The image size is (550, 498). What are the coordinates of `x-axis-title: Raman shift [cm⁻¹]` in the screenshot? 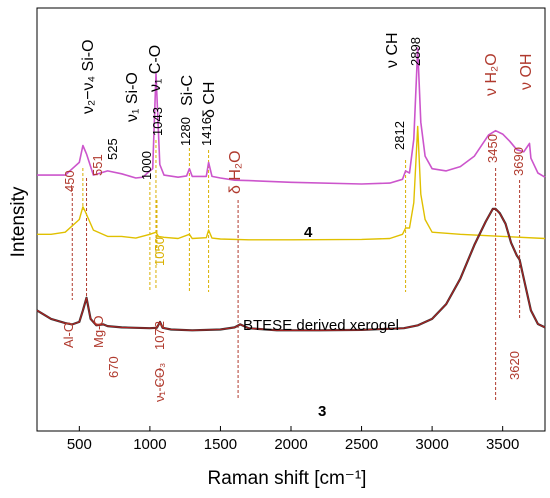 It's located at (287, 478).